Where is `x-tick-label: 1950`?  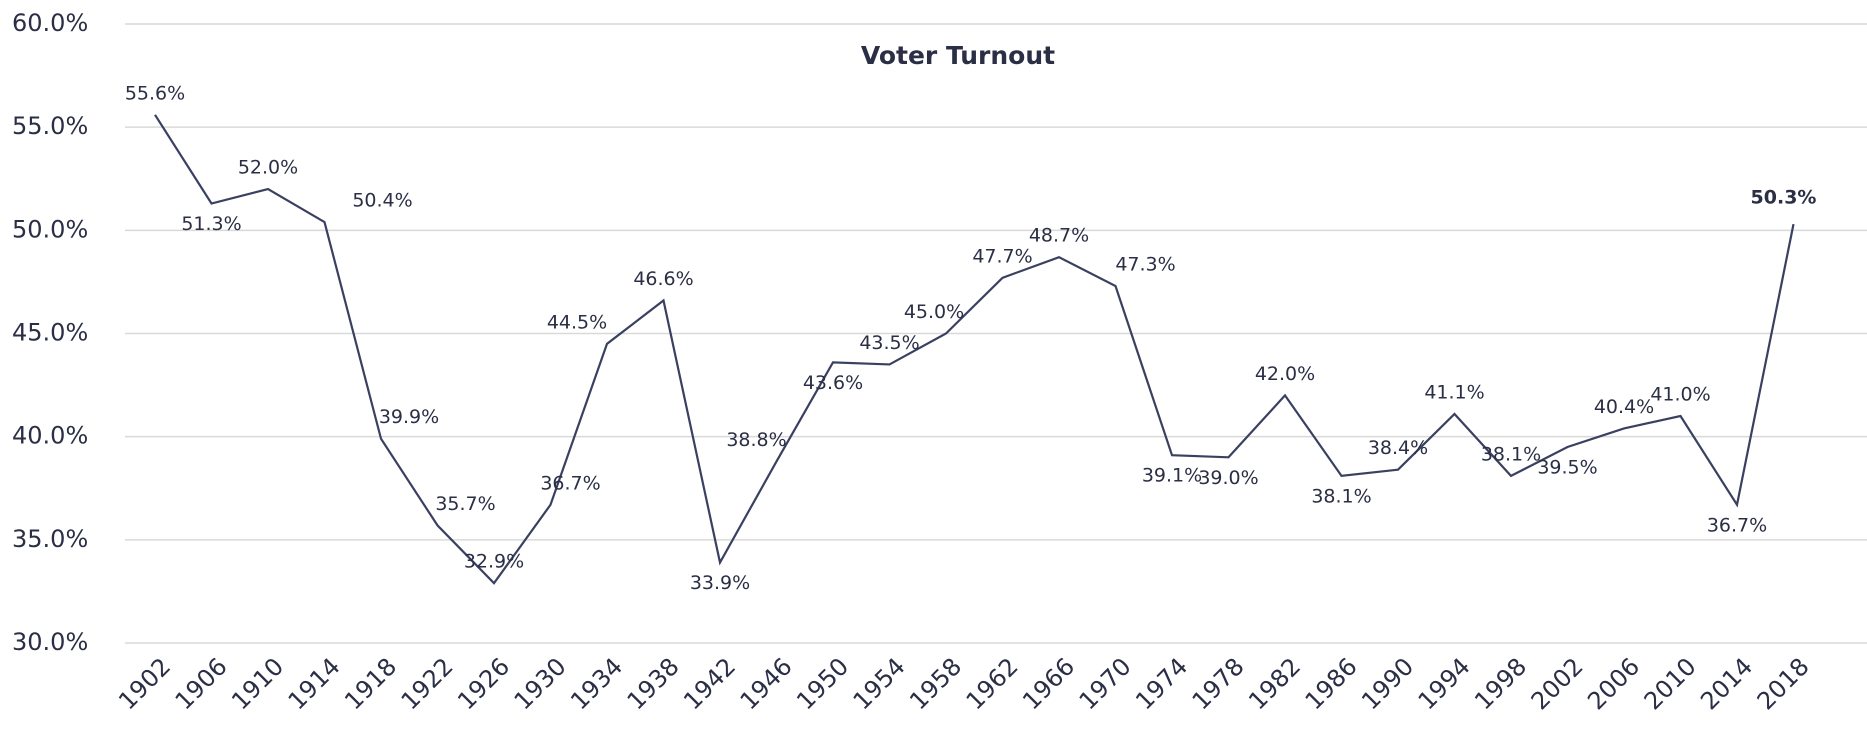
x-tick-label: 1950 is located at coordinates (822, 683).